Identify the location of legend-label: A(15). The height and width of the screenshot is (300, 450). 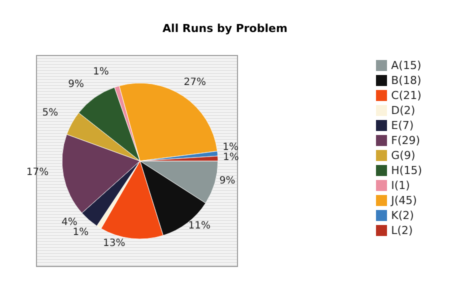
(406, 65).